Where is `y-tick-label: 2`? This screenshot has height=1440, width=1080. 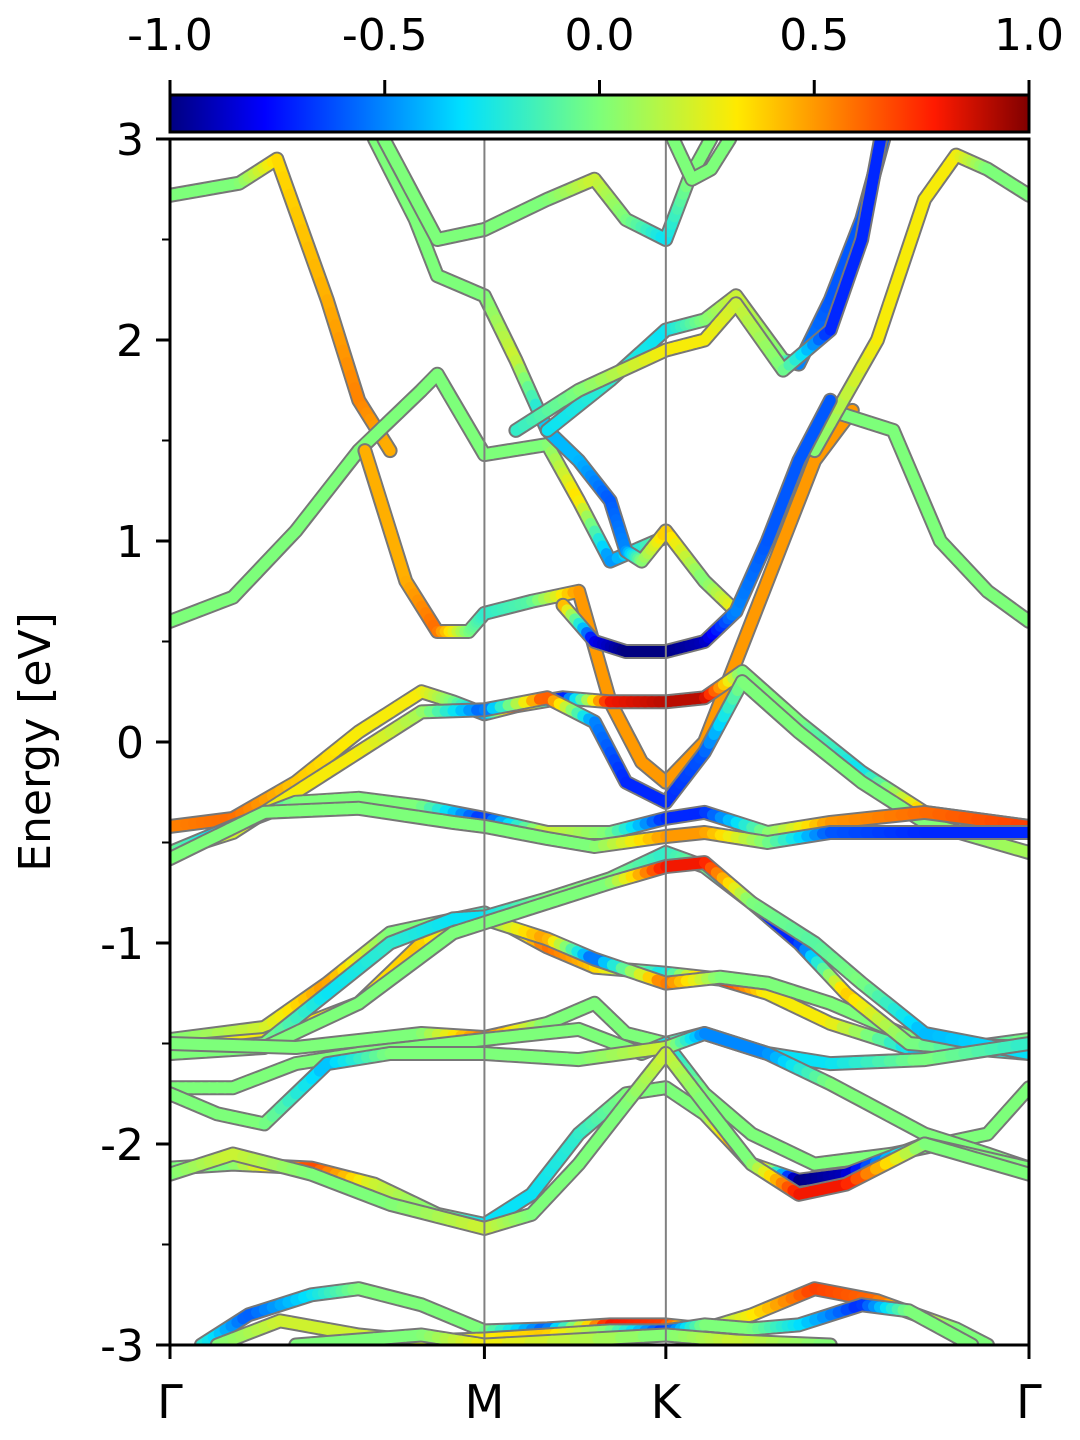
y-tick-label: 2 is located at coordinates (130, 341).